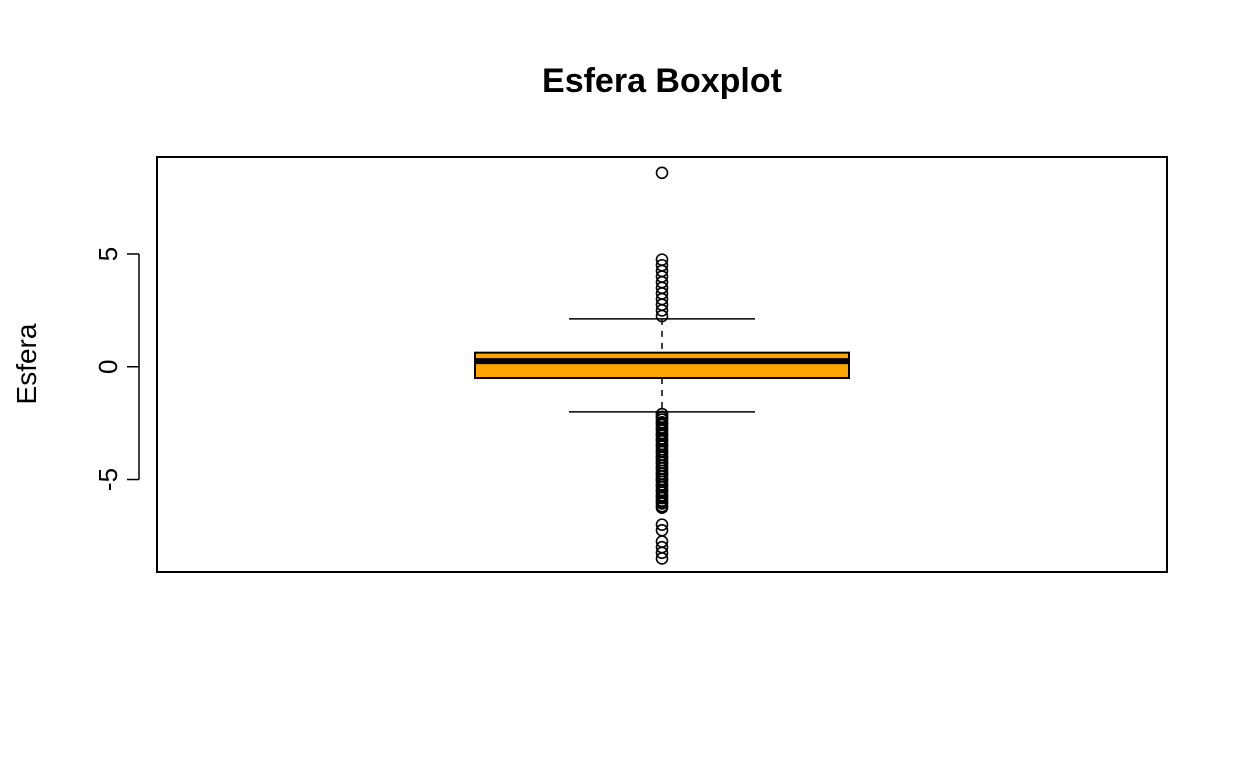 This screenshot has height=768, width=1248. Describe the element at coordinates (108, 254) in the screenshot. I see `y-tick-label: 5` at that location.